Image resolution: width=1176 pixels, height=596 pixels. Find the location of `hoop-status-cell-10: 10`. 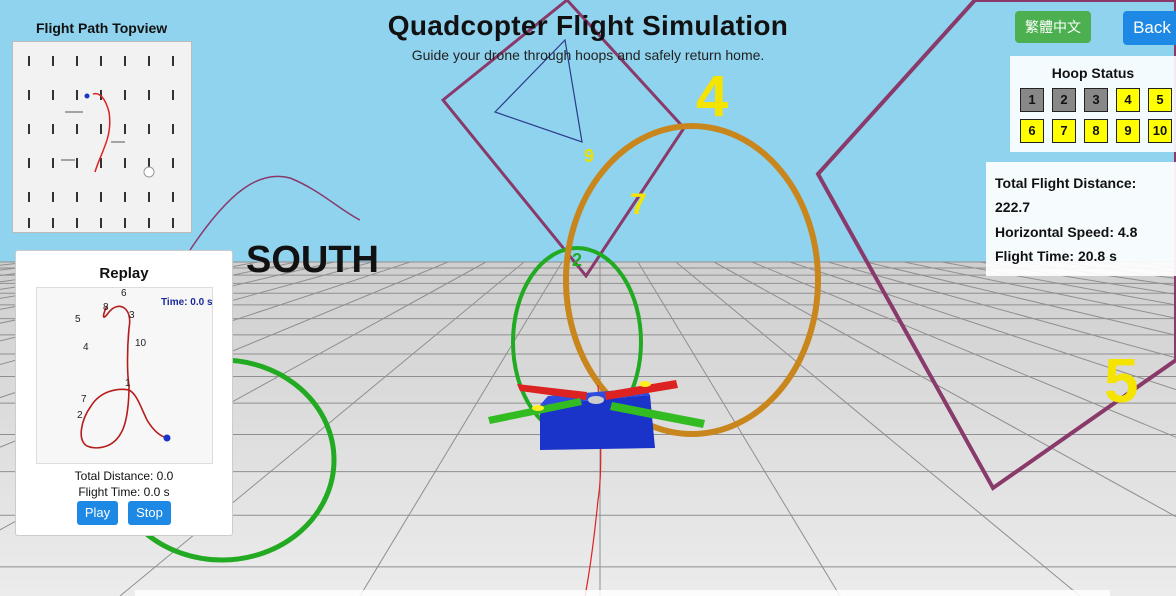

hoop-status-cell-10: 10 is located at coordinates (1160, 131).